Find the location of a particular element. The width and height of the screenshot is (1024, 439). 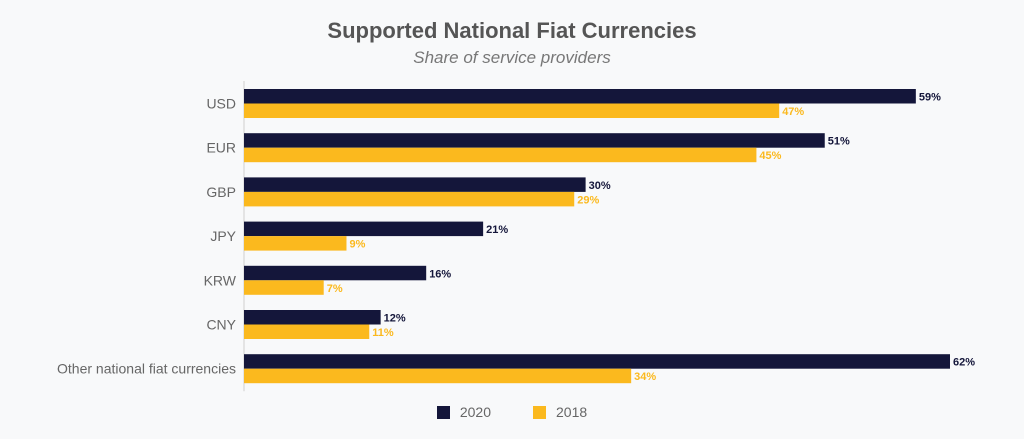

legend-item-2020: 2020 is located at coordinates (463, 412).